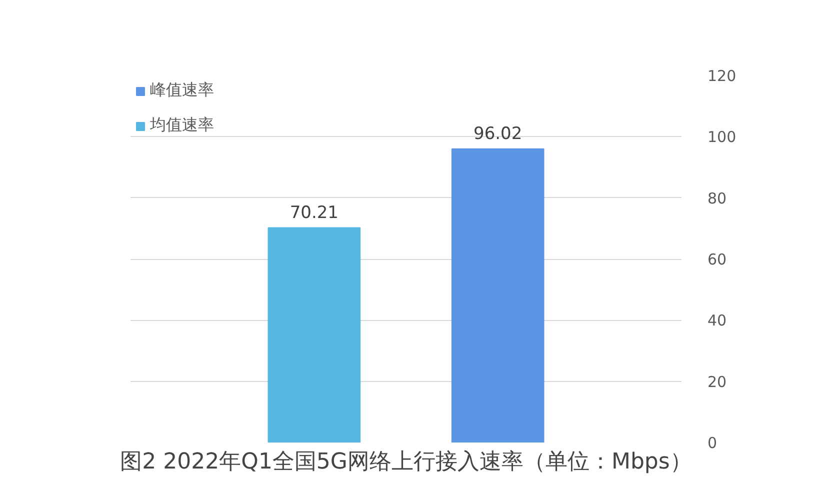 The image size is (831, 482). What do you see at coordinates (717, 321) in the screenshot?
I see `y-tick-label: 40` at bounding box center [717, 321].